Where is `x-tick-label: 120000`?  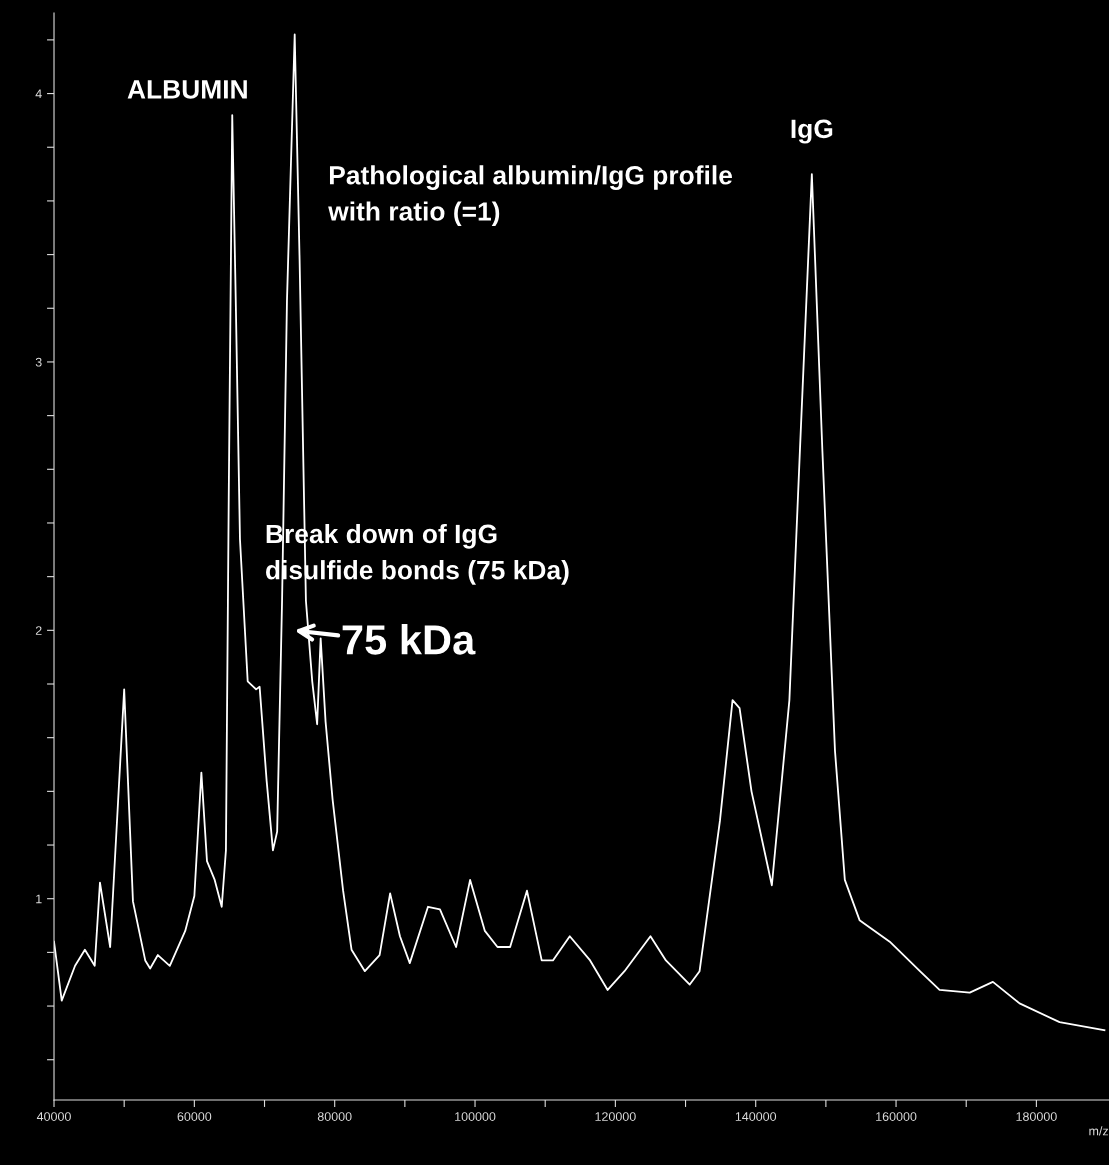
x-tick-label: 120000 is located at coordinates (615, 1116).